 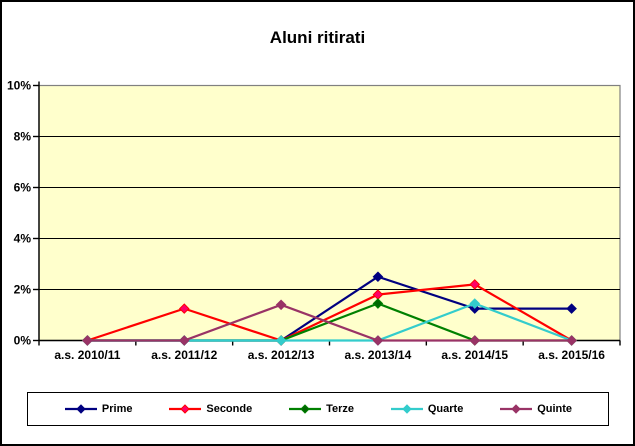 I want to click on legend-item-terze: Terze, so click(x=321, y=409).